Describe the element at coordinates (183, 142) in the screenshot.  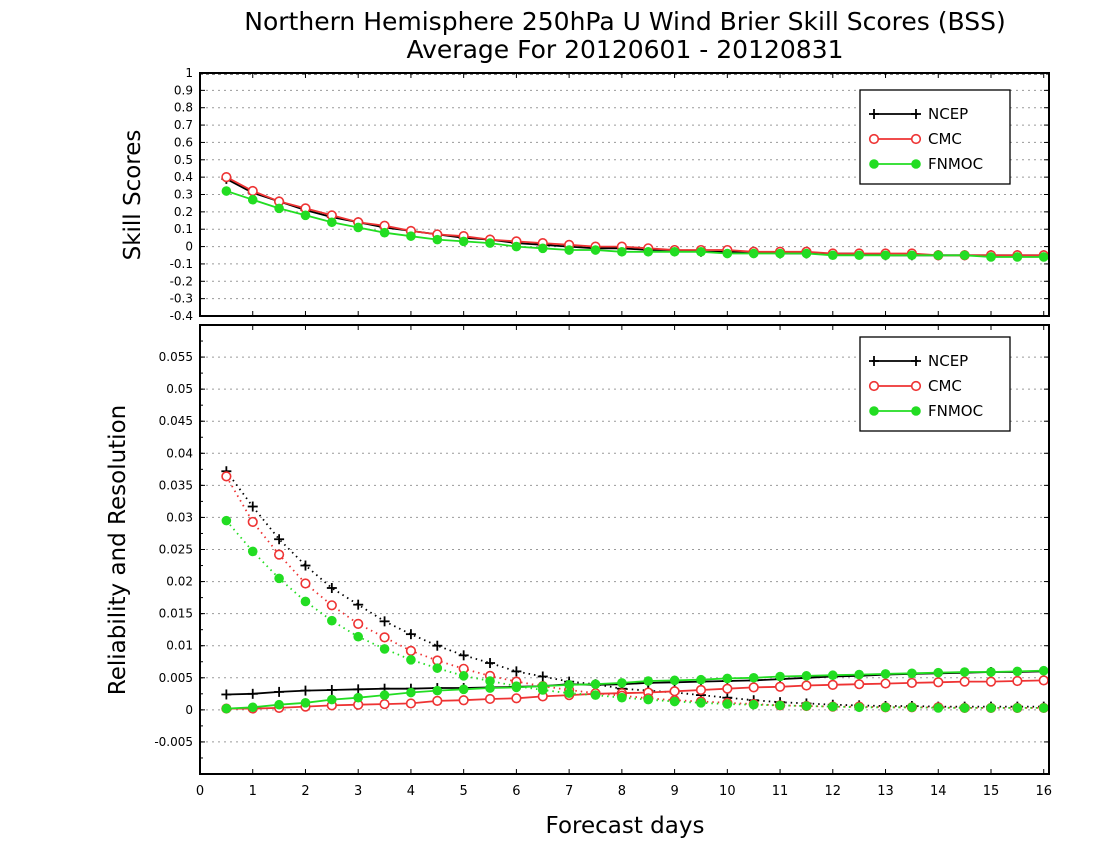
I see `top-ytick-label: 0.6` at that location.